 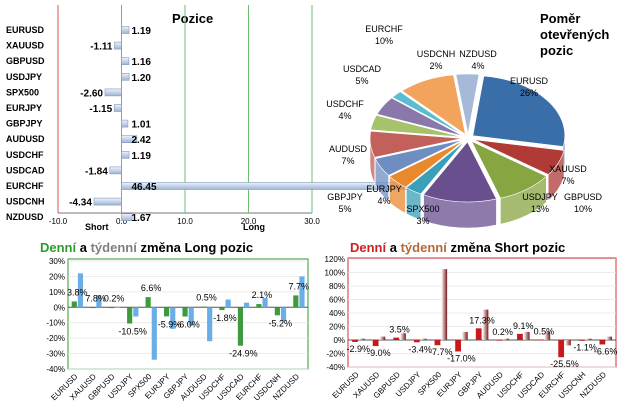 What do you see at coordinates (567, 181) in the screenshot?
I see `pie-slice-value: 7%` at bounding box center [567, 181].